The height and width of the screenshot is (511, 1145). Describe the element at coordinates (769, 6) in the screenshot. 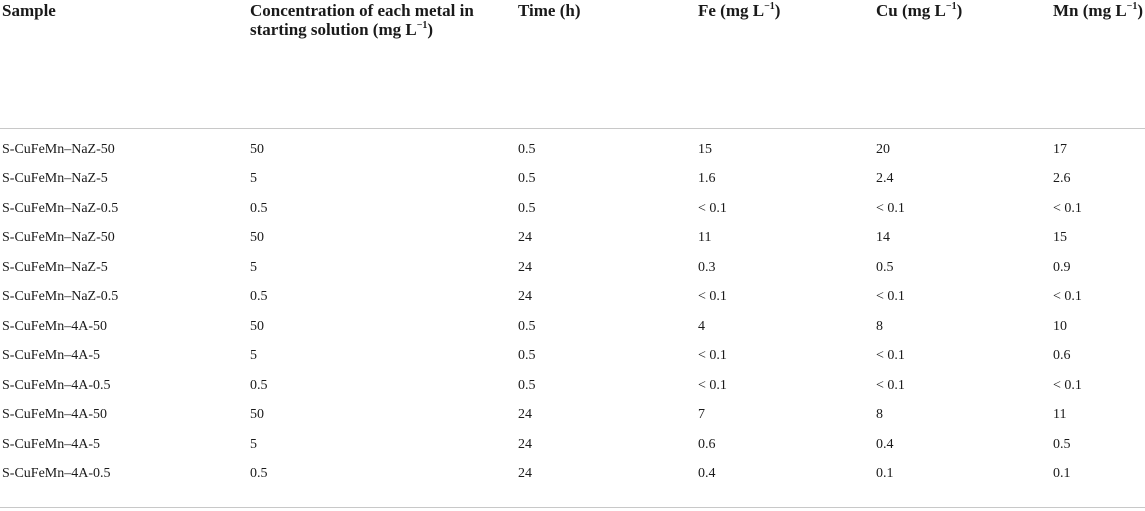

I see `header-fe-exponent: −1` at that location.